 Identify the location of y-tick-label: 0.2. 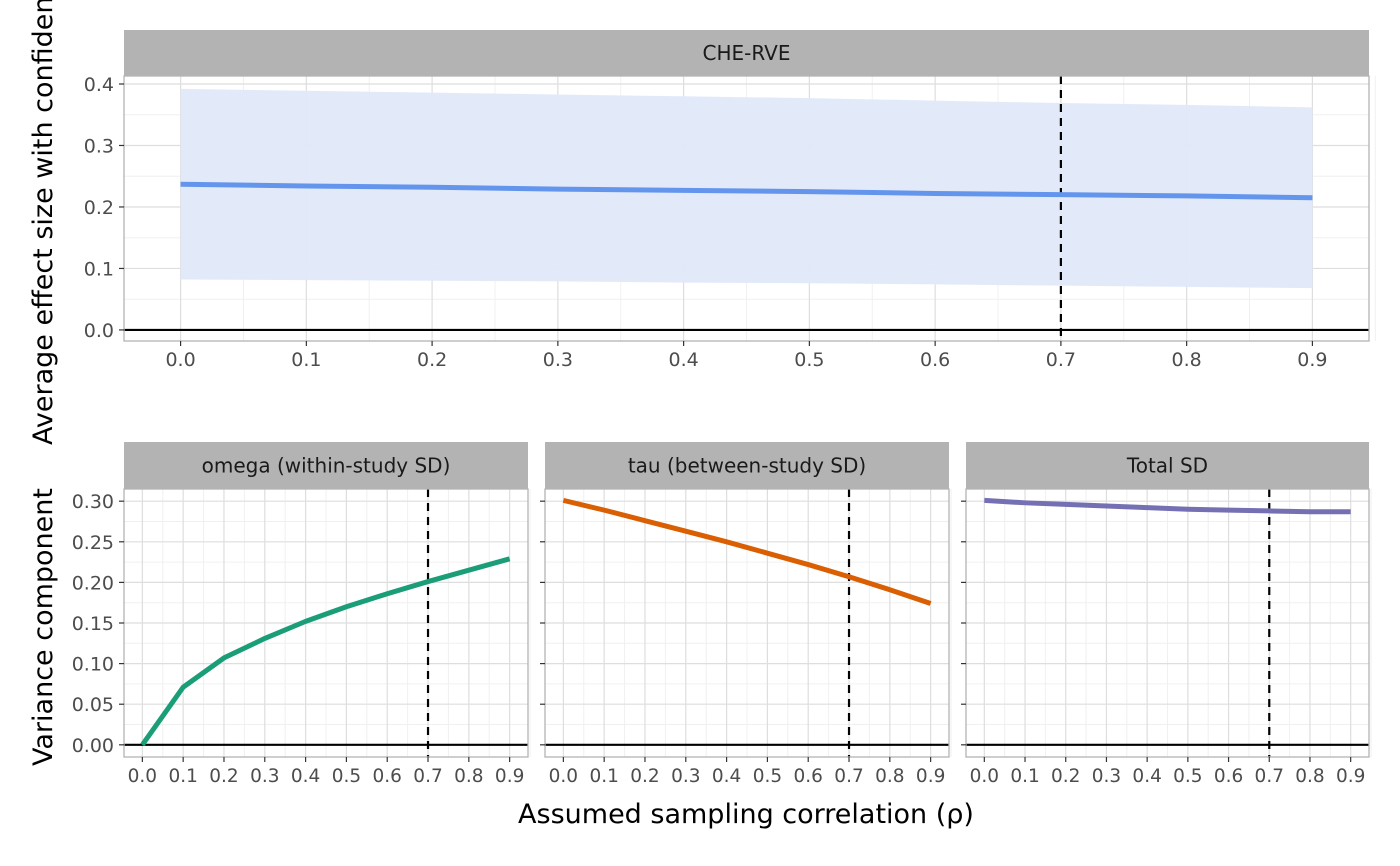
(99, 208).